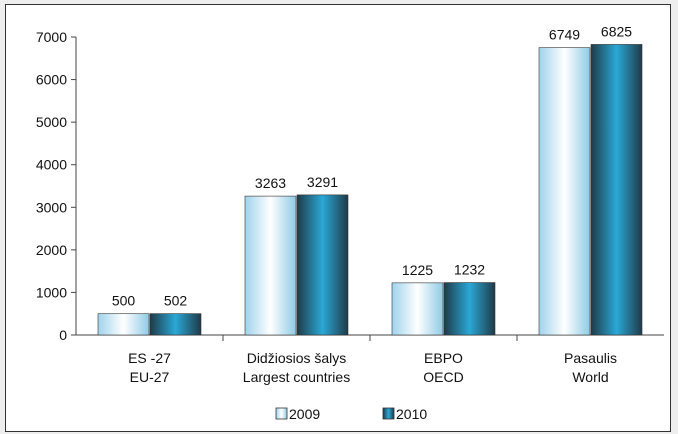 This screenshot has height=434, width=678. Describe the element at coordinates (590, 377) in the screenshot. I see `category-label: World` at that location.